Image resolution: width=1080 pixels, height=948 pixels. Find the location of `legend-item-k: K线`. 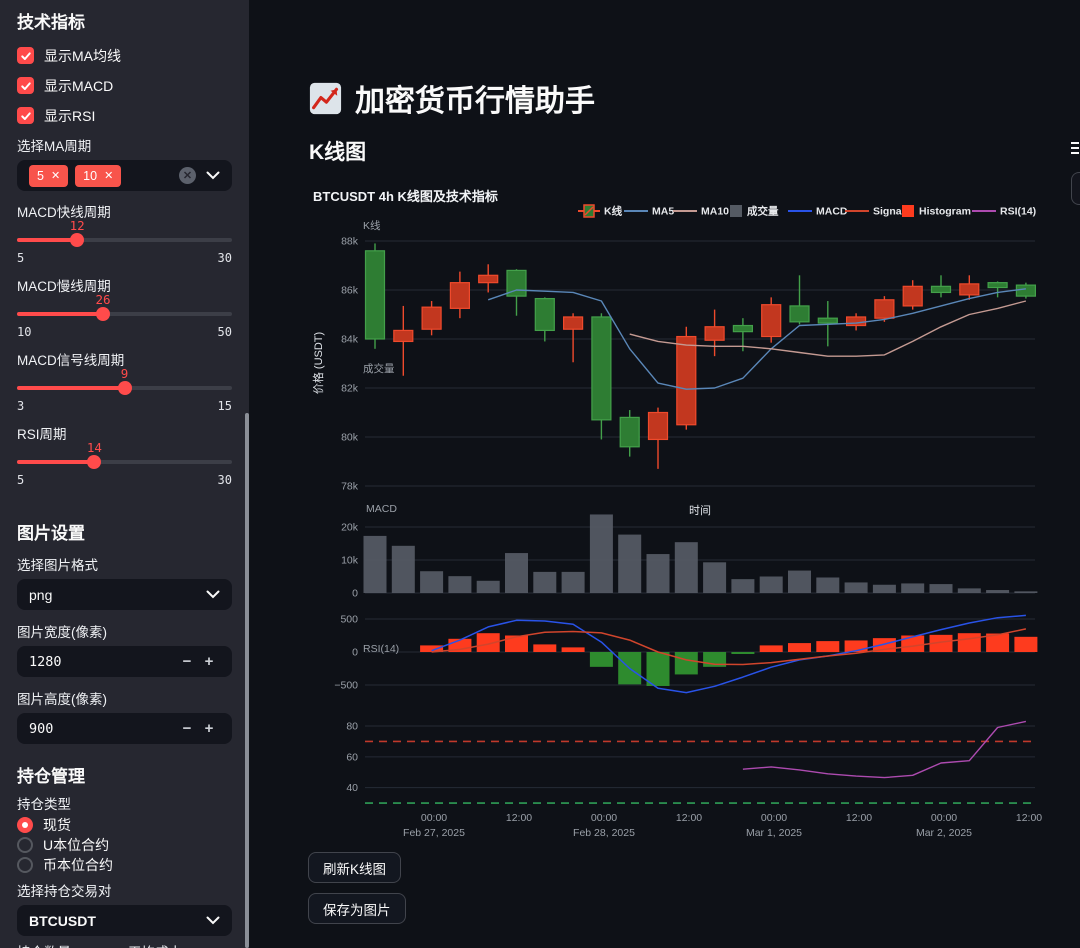

legend-item-k: K线 is located at coordinates (600, 211).